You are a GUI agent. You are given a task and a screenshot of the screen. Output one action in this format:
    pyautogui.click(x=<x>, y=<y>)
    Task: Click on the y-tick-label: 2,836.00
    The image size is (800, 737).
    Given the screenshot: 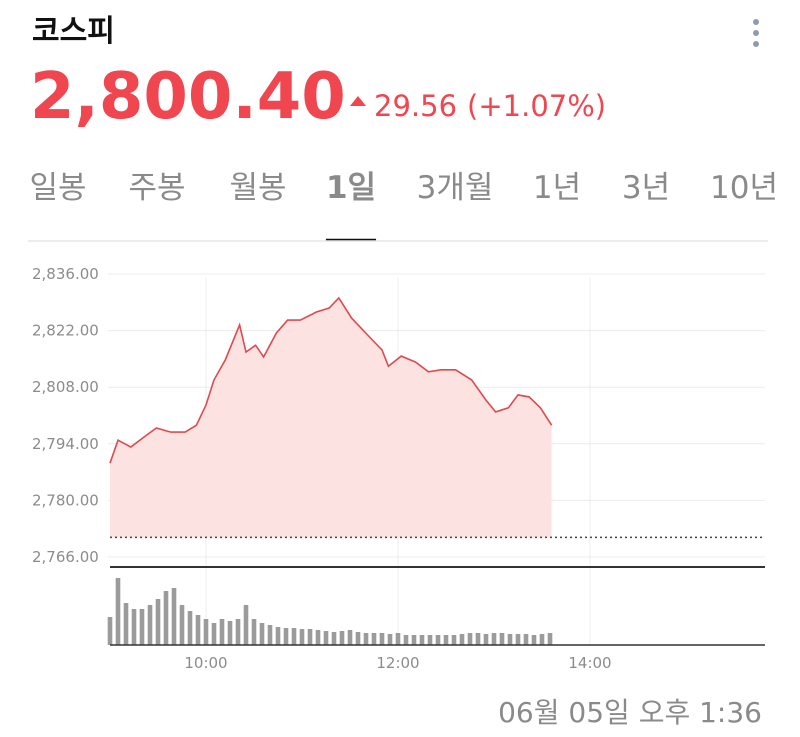 What is the action you would take?
    pyautogui.click(x=65, y=274)
    